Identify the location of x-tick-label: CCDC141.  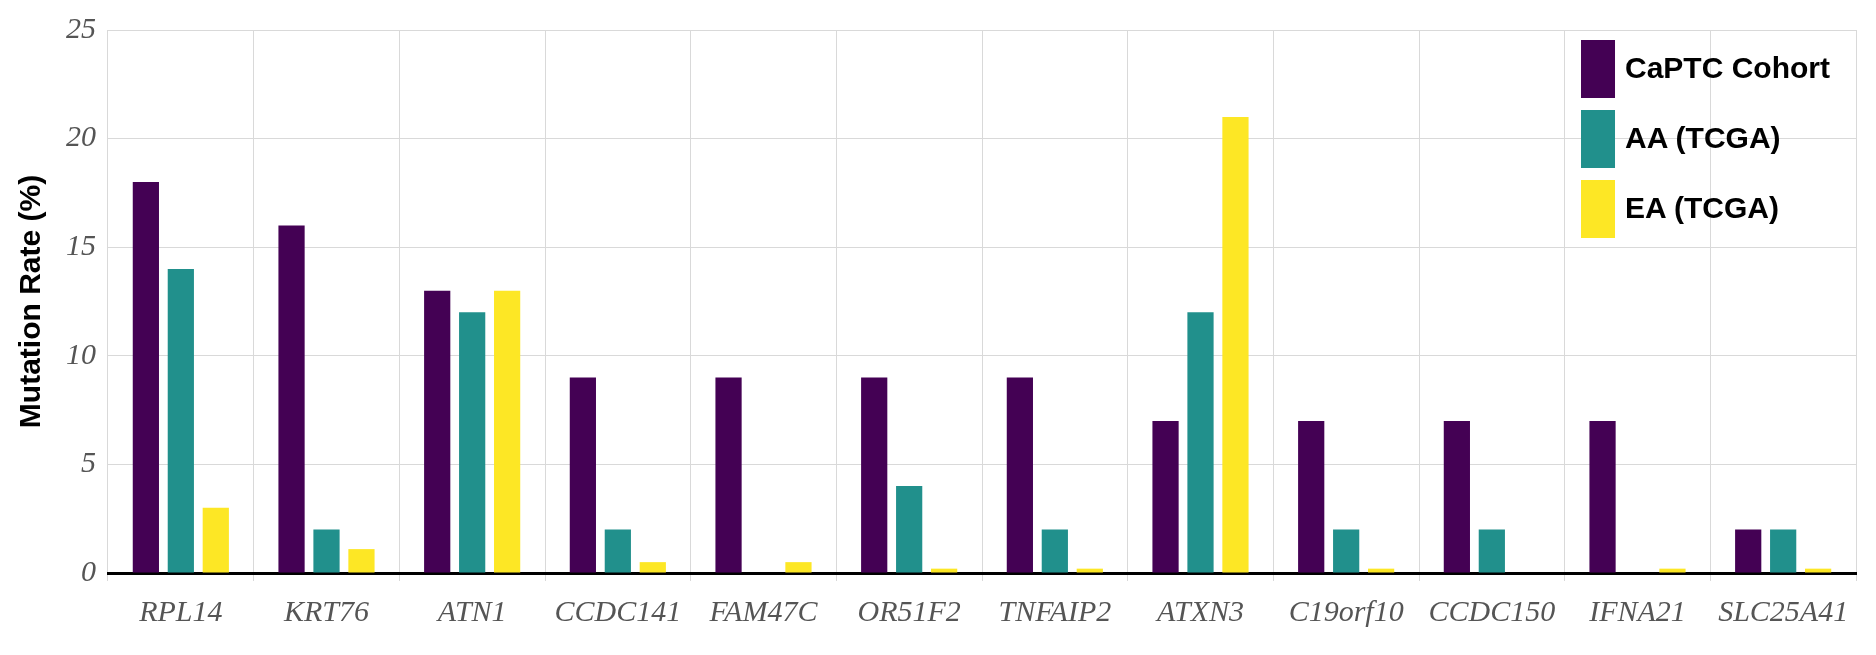
(618, 610).